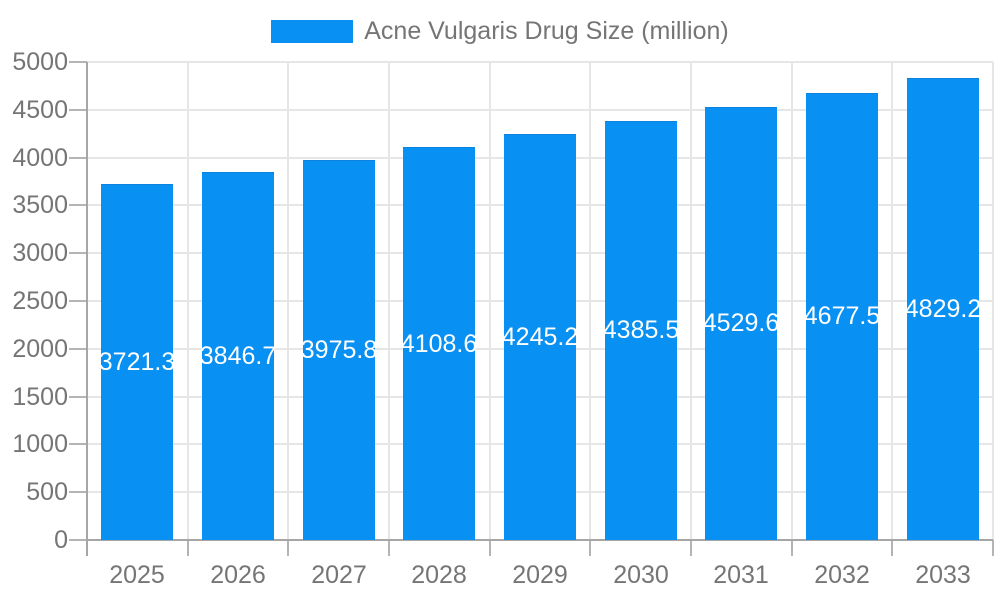  What do you see at coordinates (540, 575) in the screenshot?
I see `x-axis-label: 2029` at bounding box center [540, 575].